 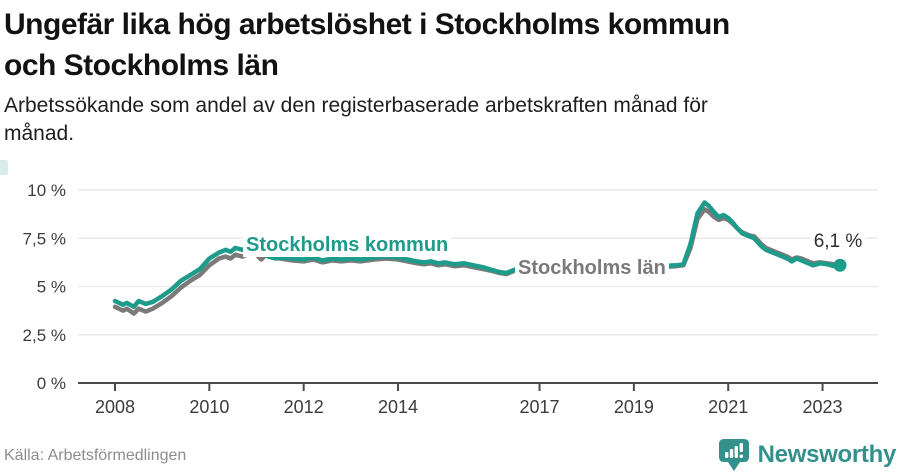 I want to click on series-label-stockholms-kommun: Stockholms kommun, so click(x=347, y=245).